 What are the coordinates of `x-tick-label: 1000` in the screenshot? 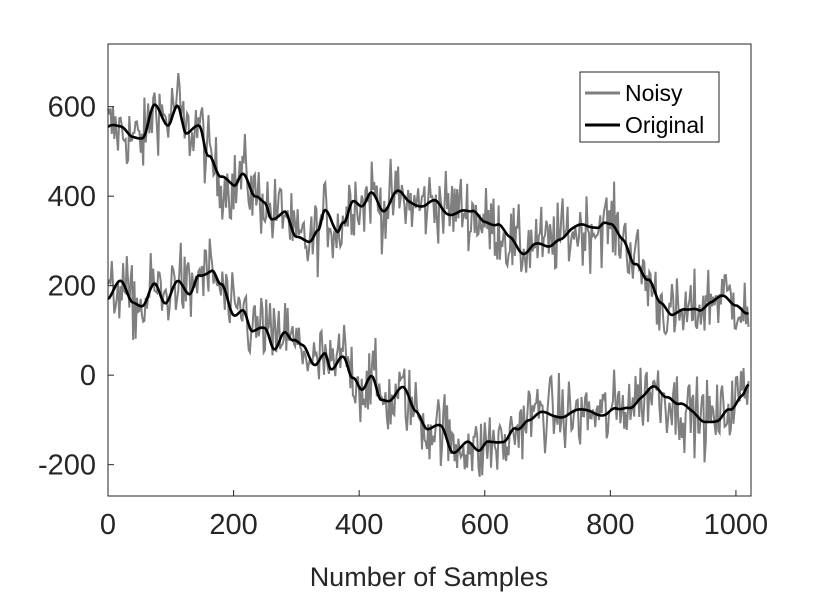 It's located at (736, 525).